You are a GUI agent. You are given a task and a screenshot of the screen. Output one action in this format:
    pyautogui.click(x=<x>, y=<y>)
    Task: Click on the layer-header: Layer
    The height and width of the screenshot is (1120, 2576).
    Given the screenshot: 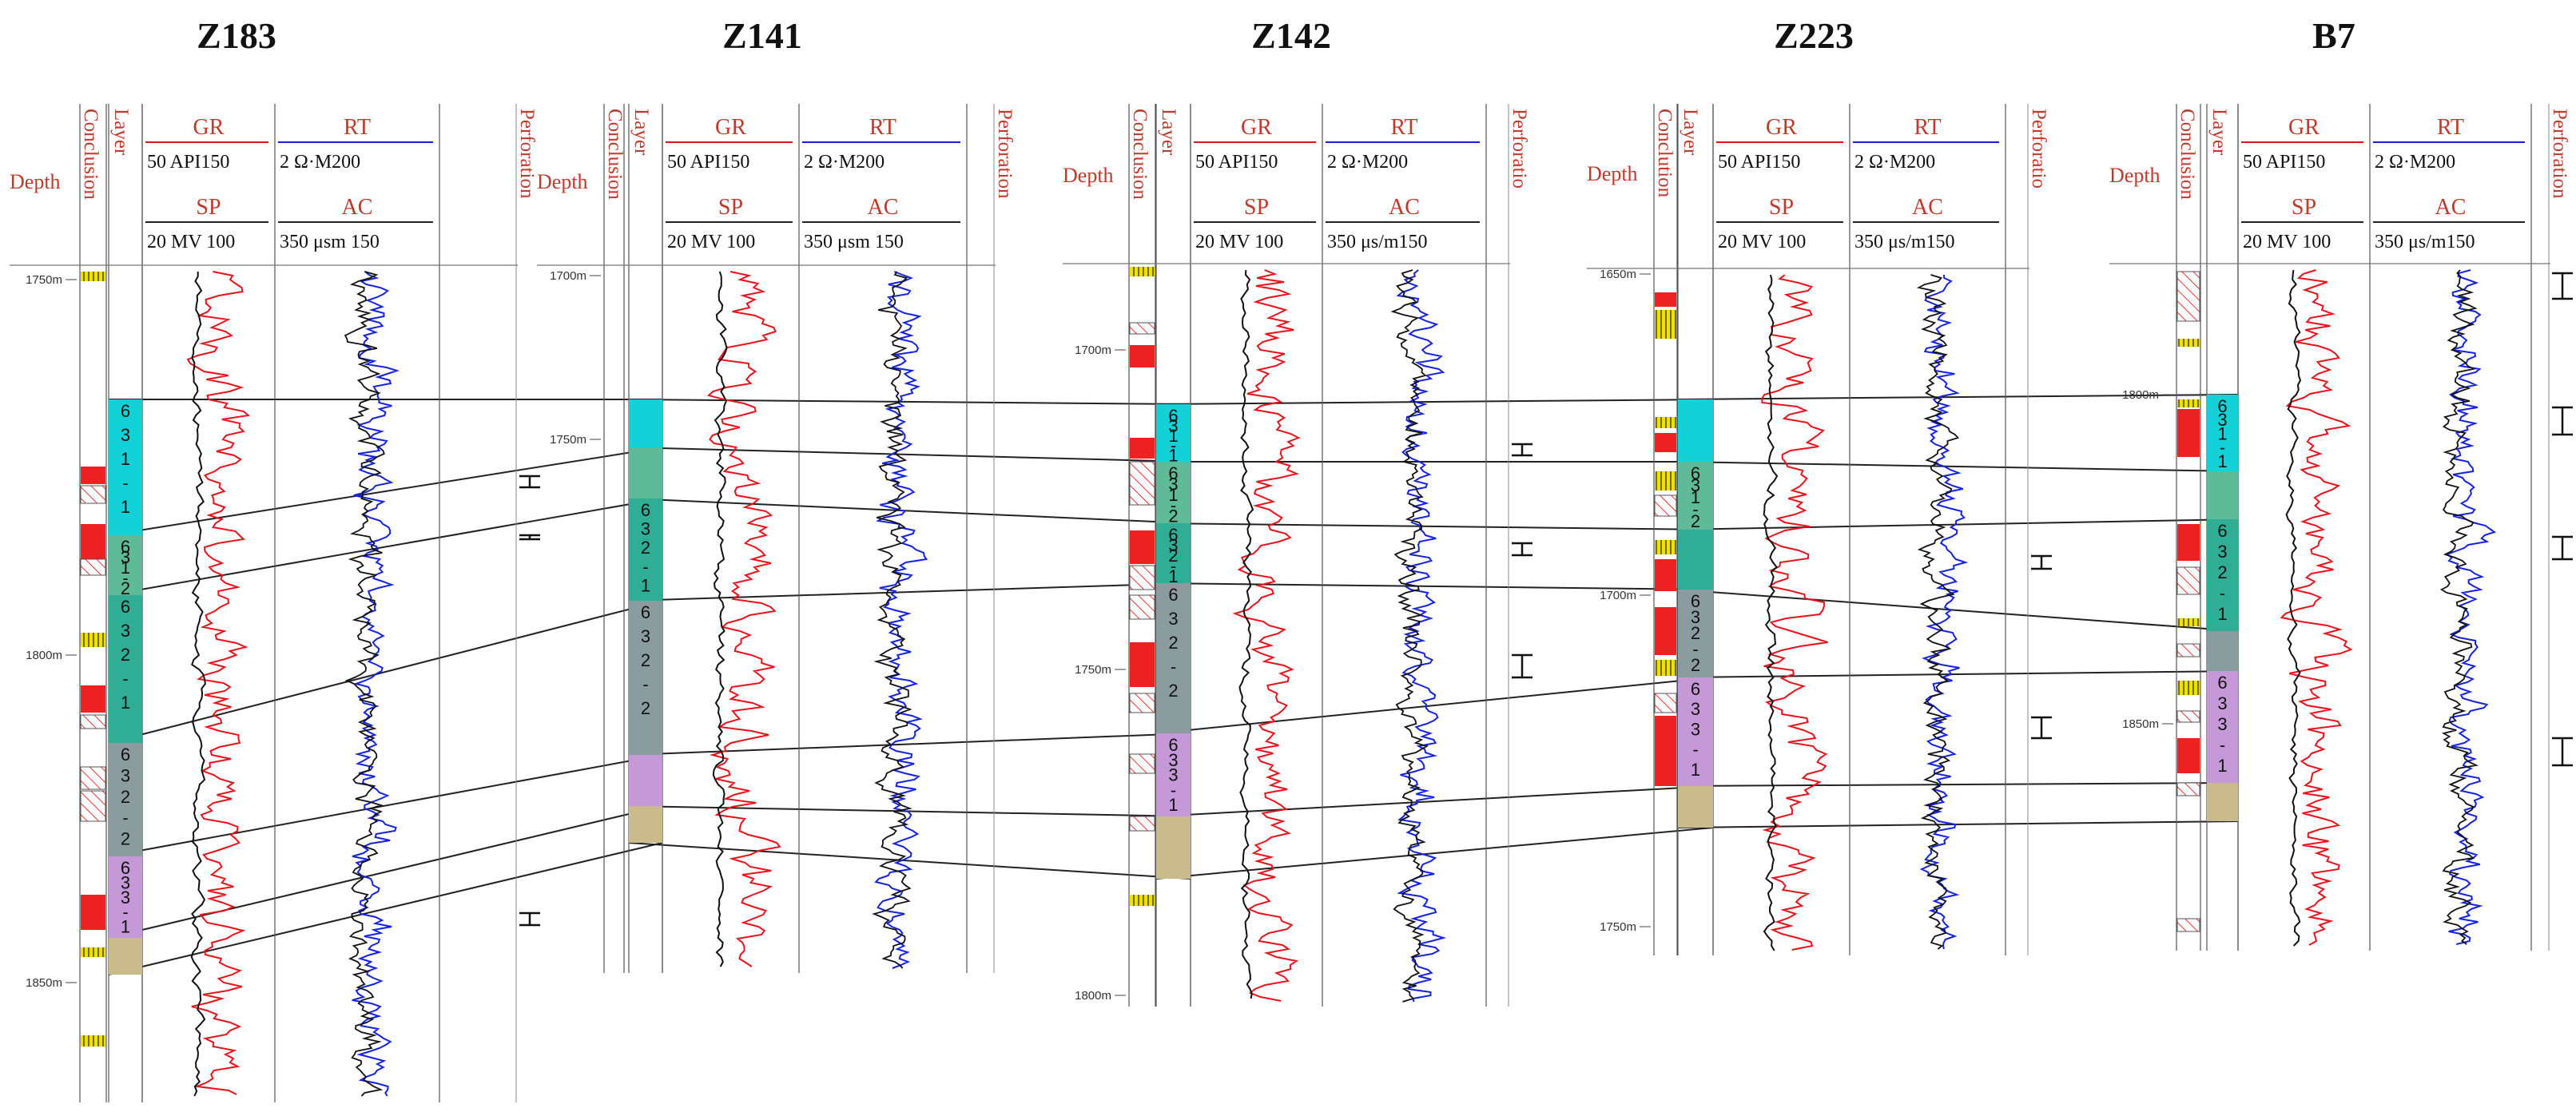 What is the action you would take?
    pyautogui.click(x=1168, y=132)
    